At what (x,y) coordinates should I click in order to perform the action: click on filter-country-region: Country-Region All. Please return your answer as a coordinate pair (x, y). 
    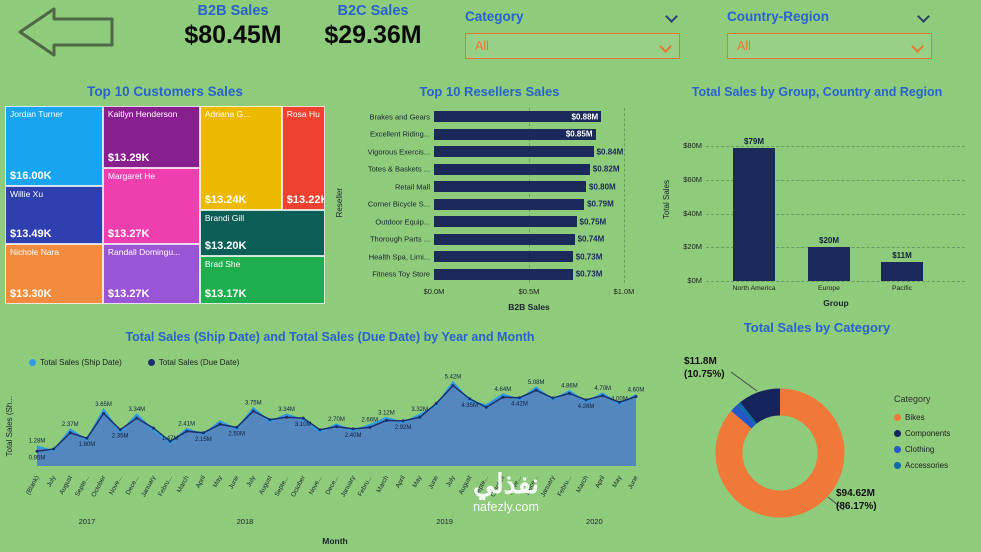
    Looking at the image, I should click on (829, 36).